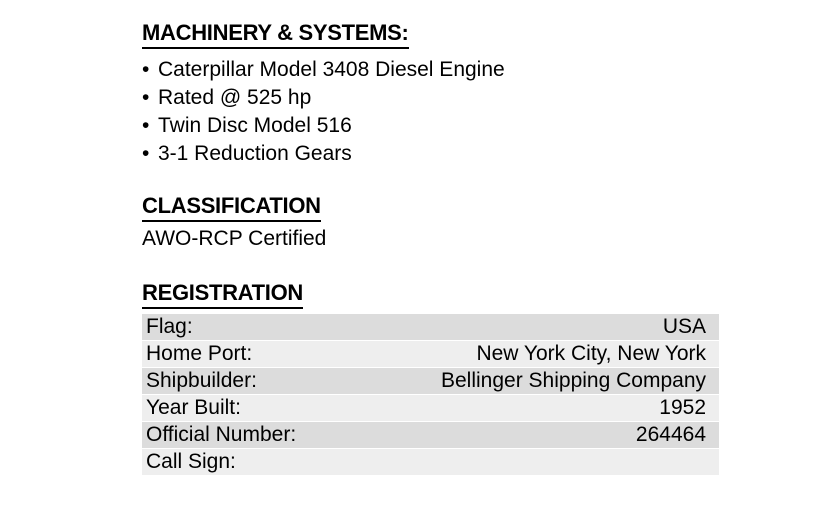 The image size is (830, 513). What do you see at coordinates (193, 407) in the screenshot?
I see `row-label: Year Built:` at bounding box center [193, 407].